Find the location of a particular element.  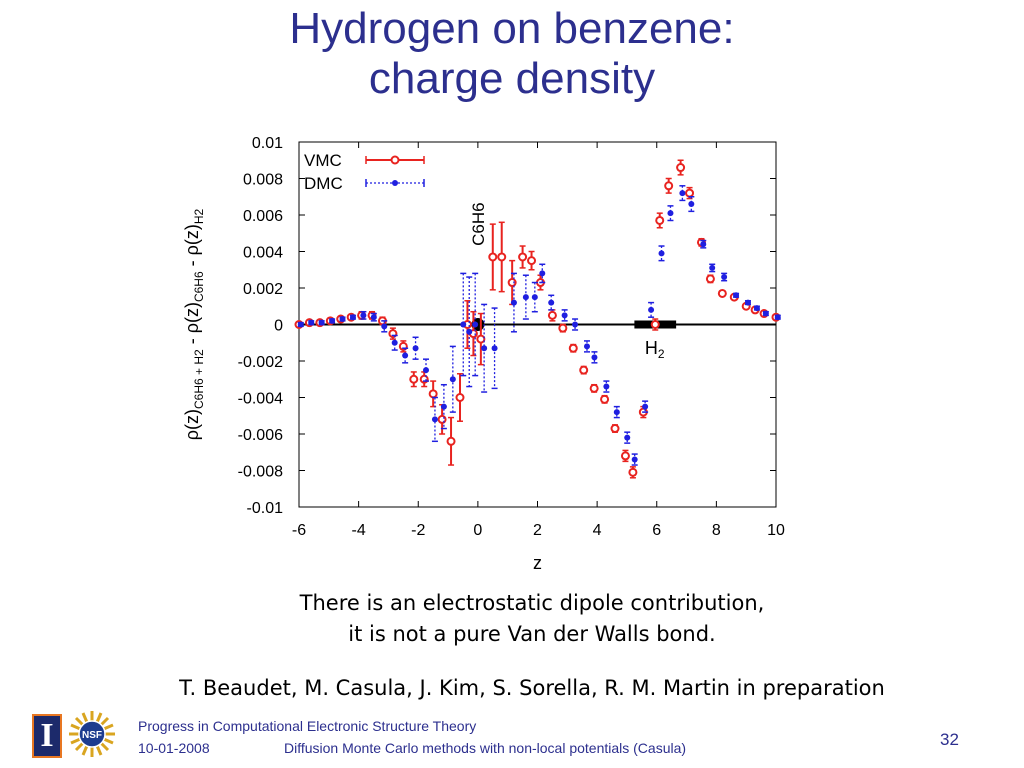

illinois-logo: I is located at coordinates (47, 736).